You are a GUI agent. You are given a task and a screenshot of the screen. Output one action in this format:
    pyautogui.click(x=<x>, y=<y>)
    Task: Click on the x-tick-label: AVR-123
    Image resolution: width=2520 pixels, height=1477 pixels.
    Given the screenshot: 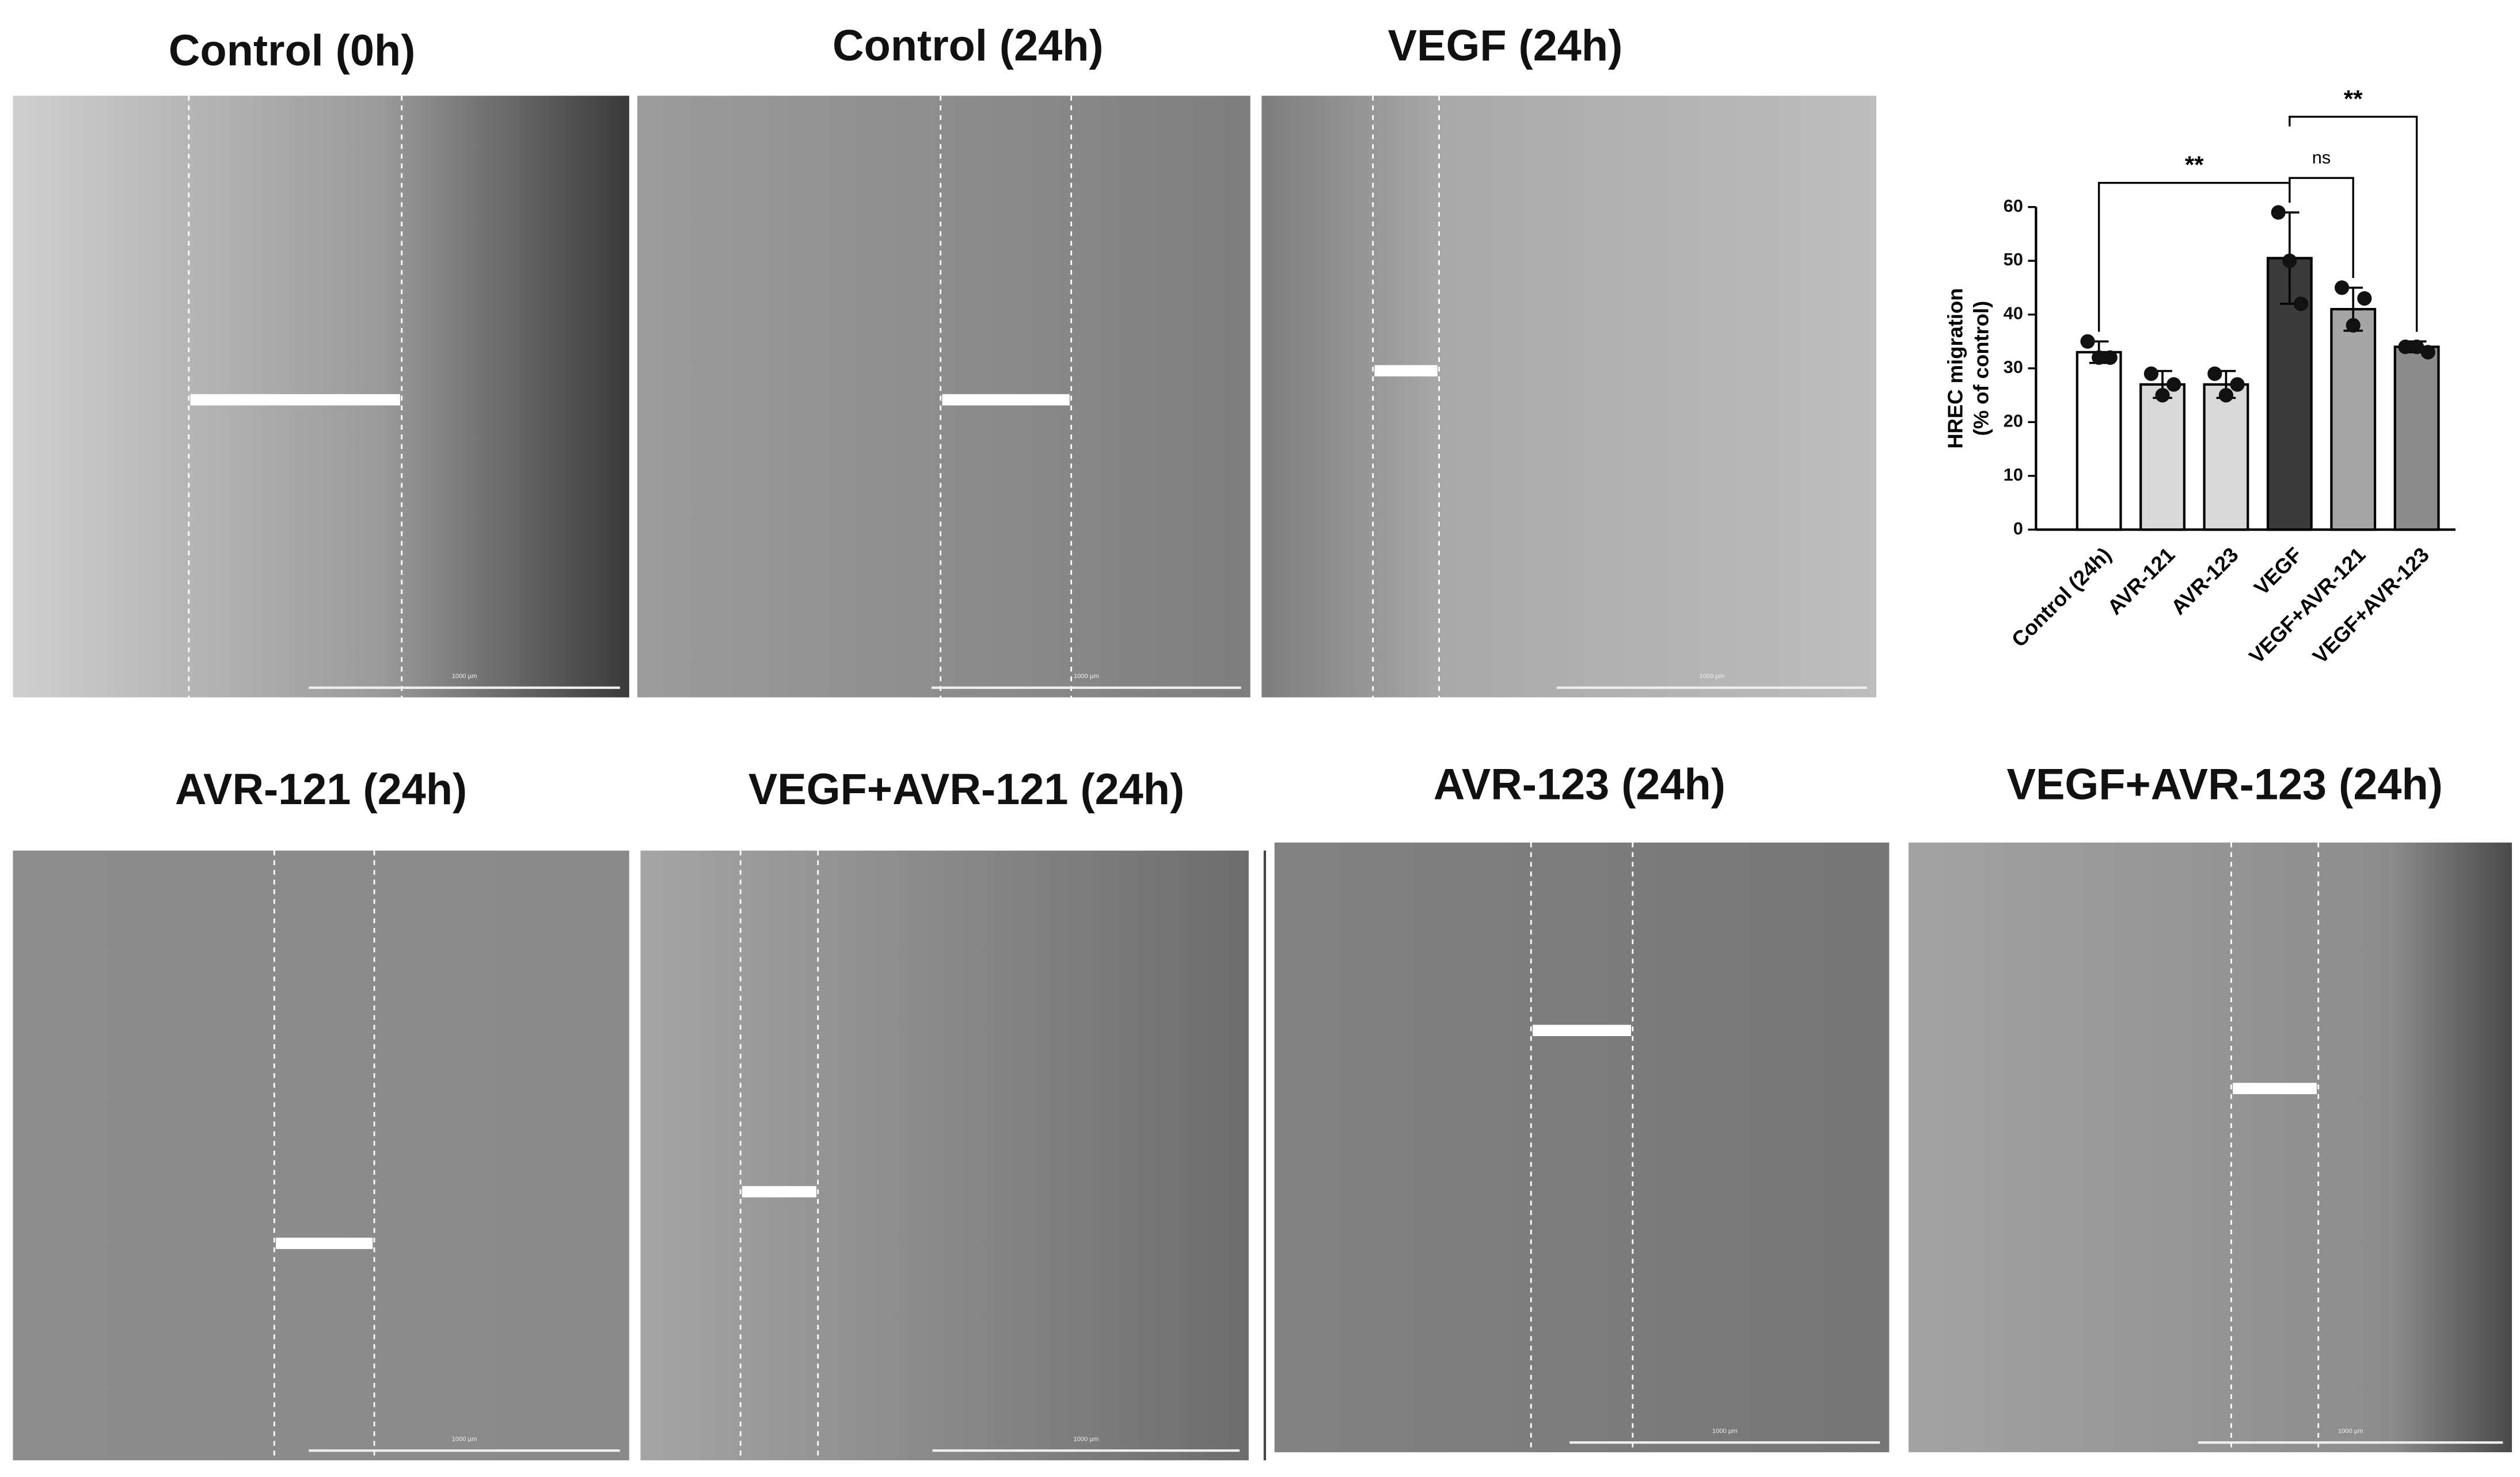 What is the action you would take?
    pyautogui.click(x=2204, y=581)
    